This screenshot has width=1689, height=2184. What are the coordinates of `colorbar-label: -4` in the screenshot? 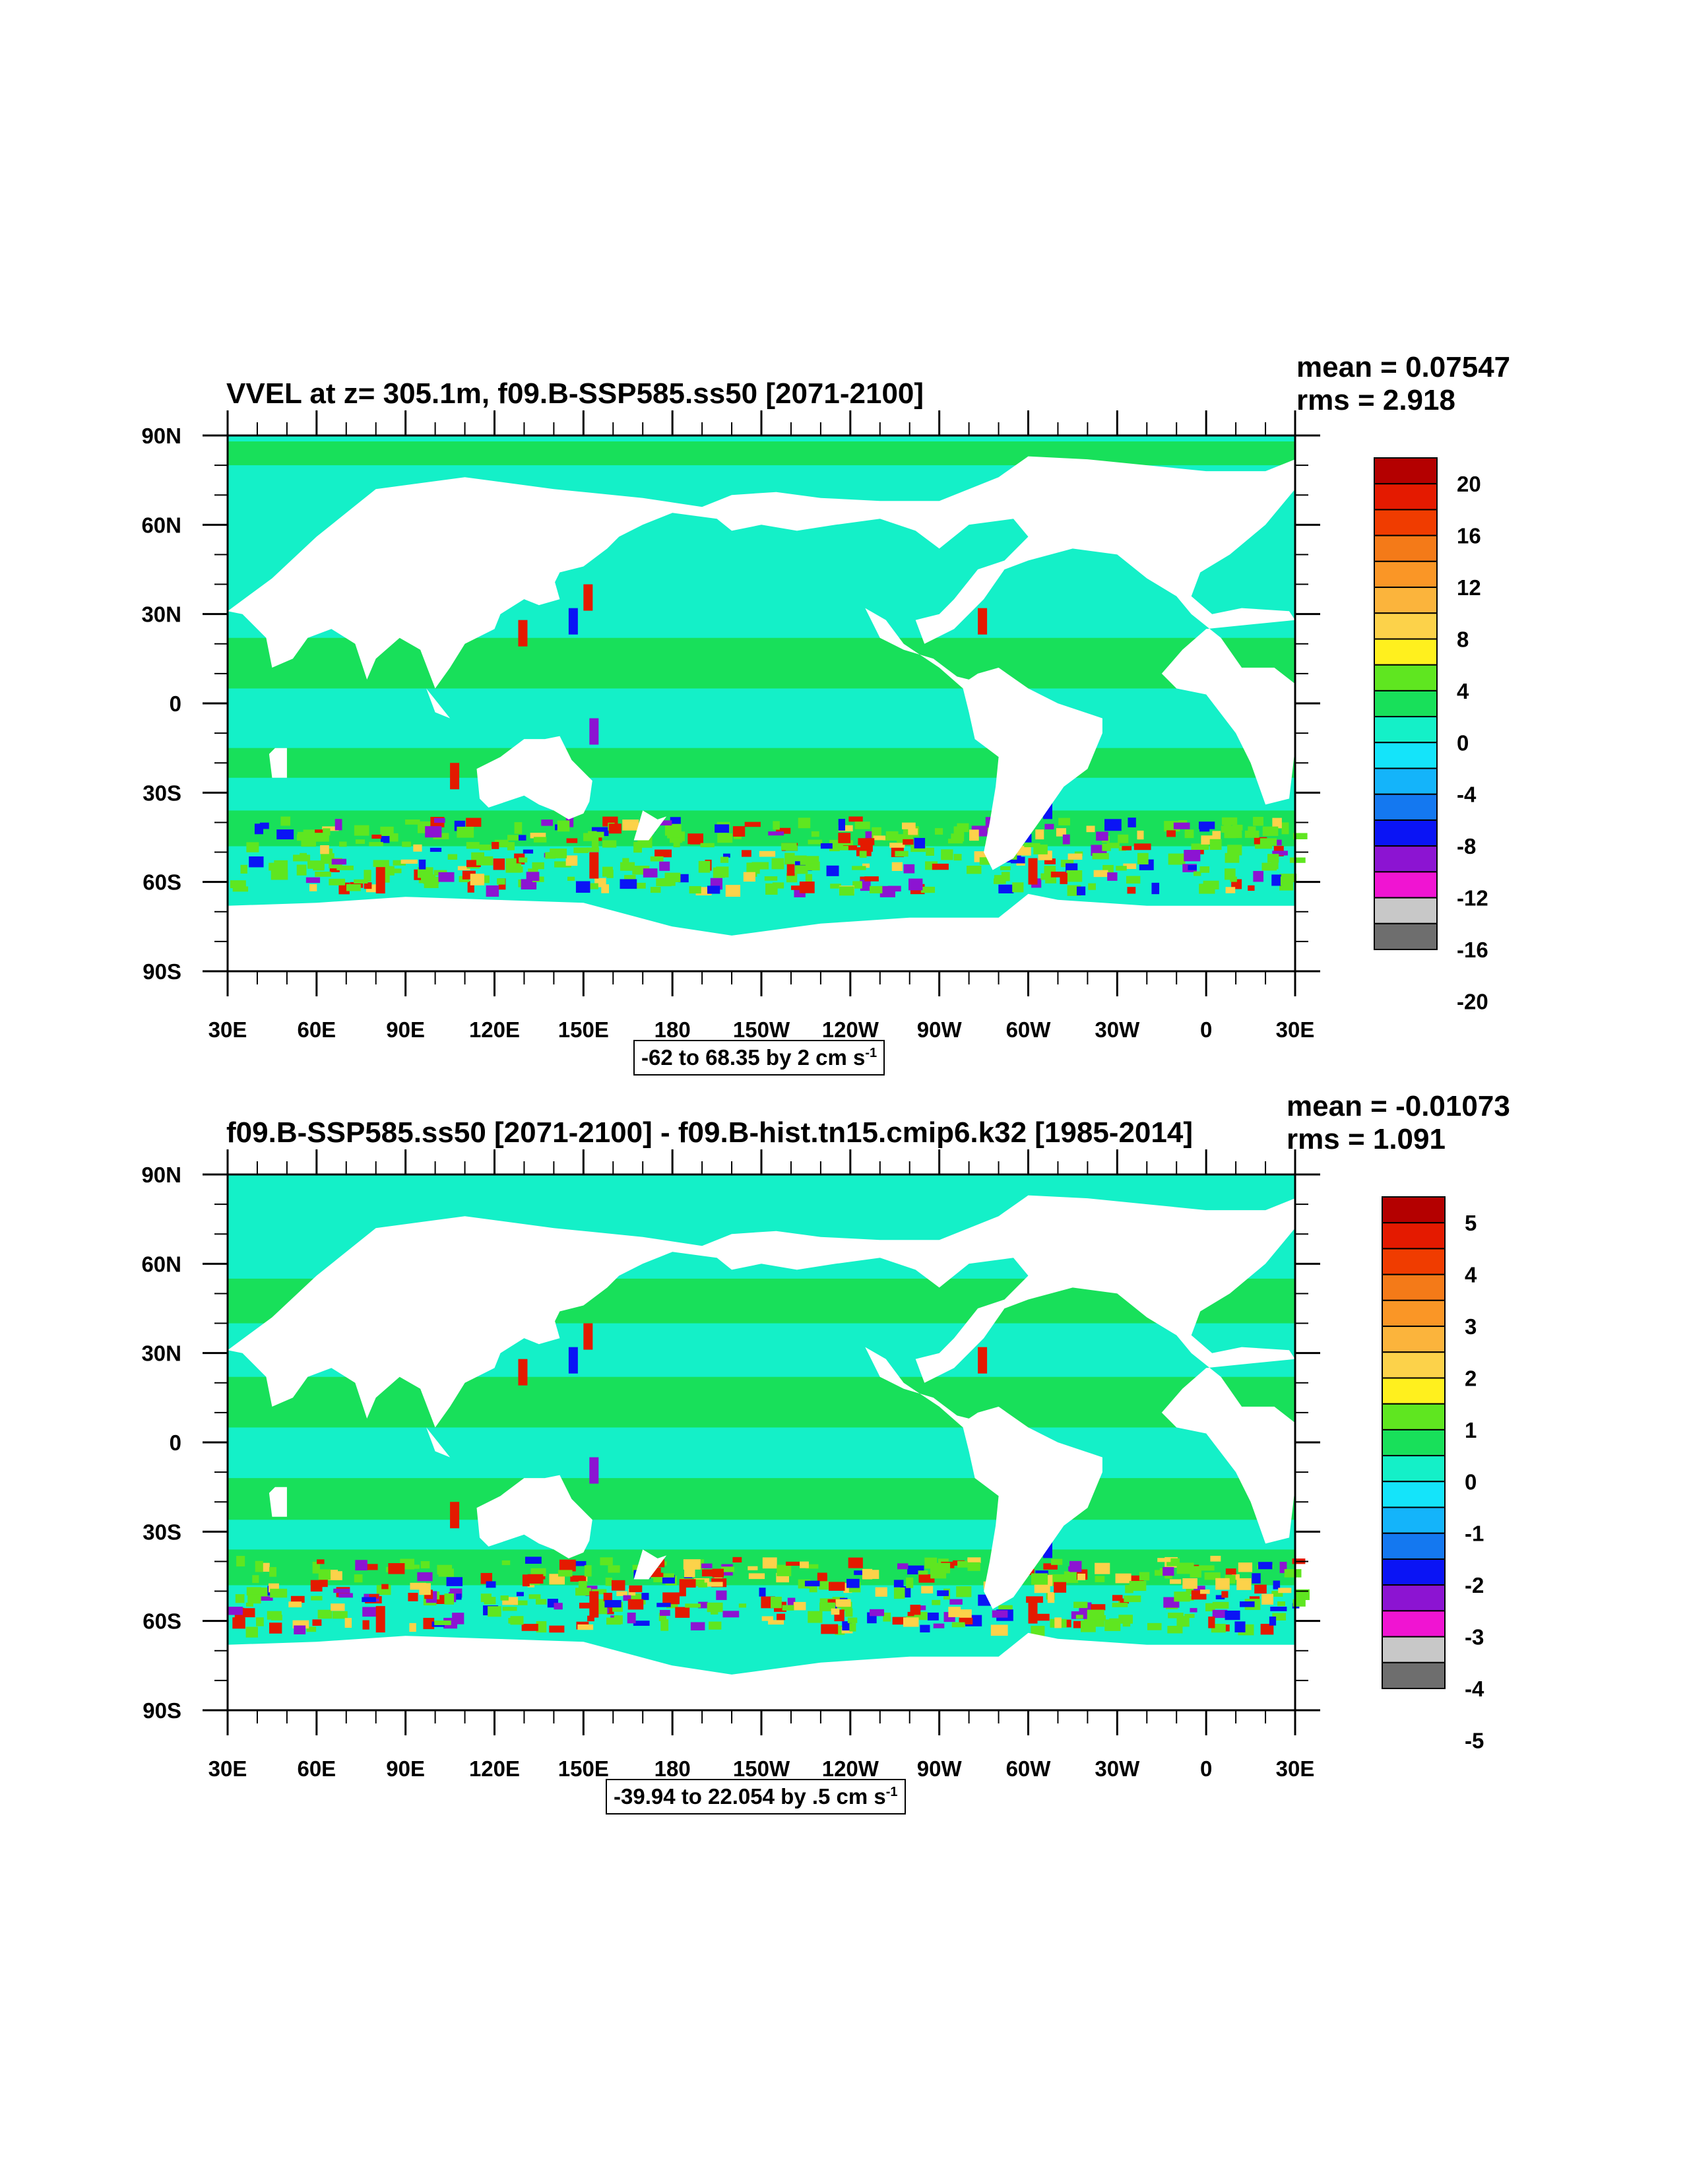 It's located at (1467, 795).